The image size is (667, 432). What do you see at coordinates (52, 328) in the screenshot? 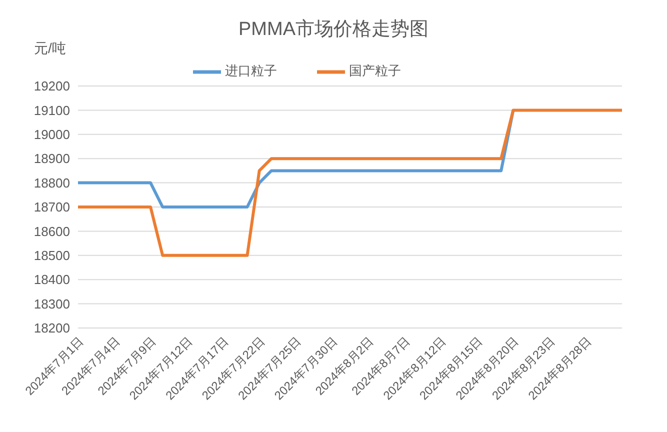
I see `y-tick-label: 18200` at bounding box center [52, 328].